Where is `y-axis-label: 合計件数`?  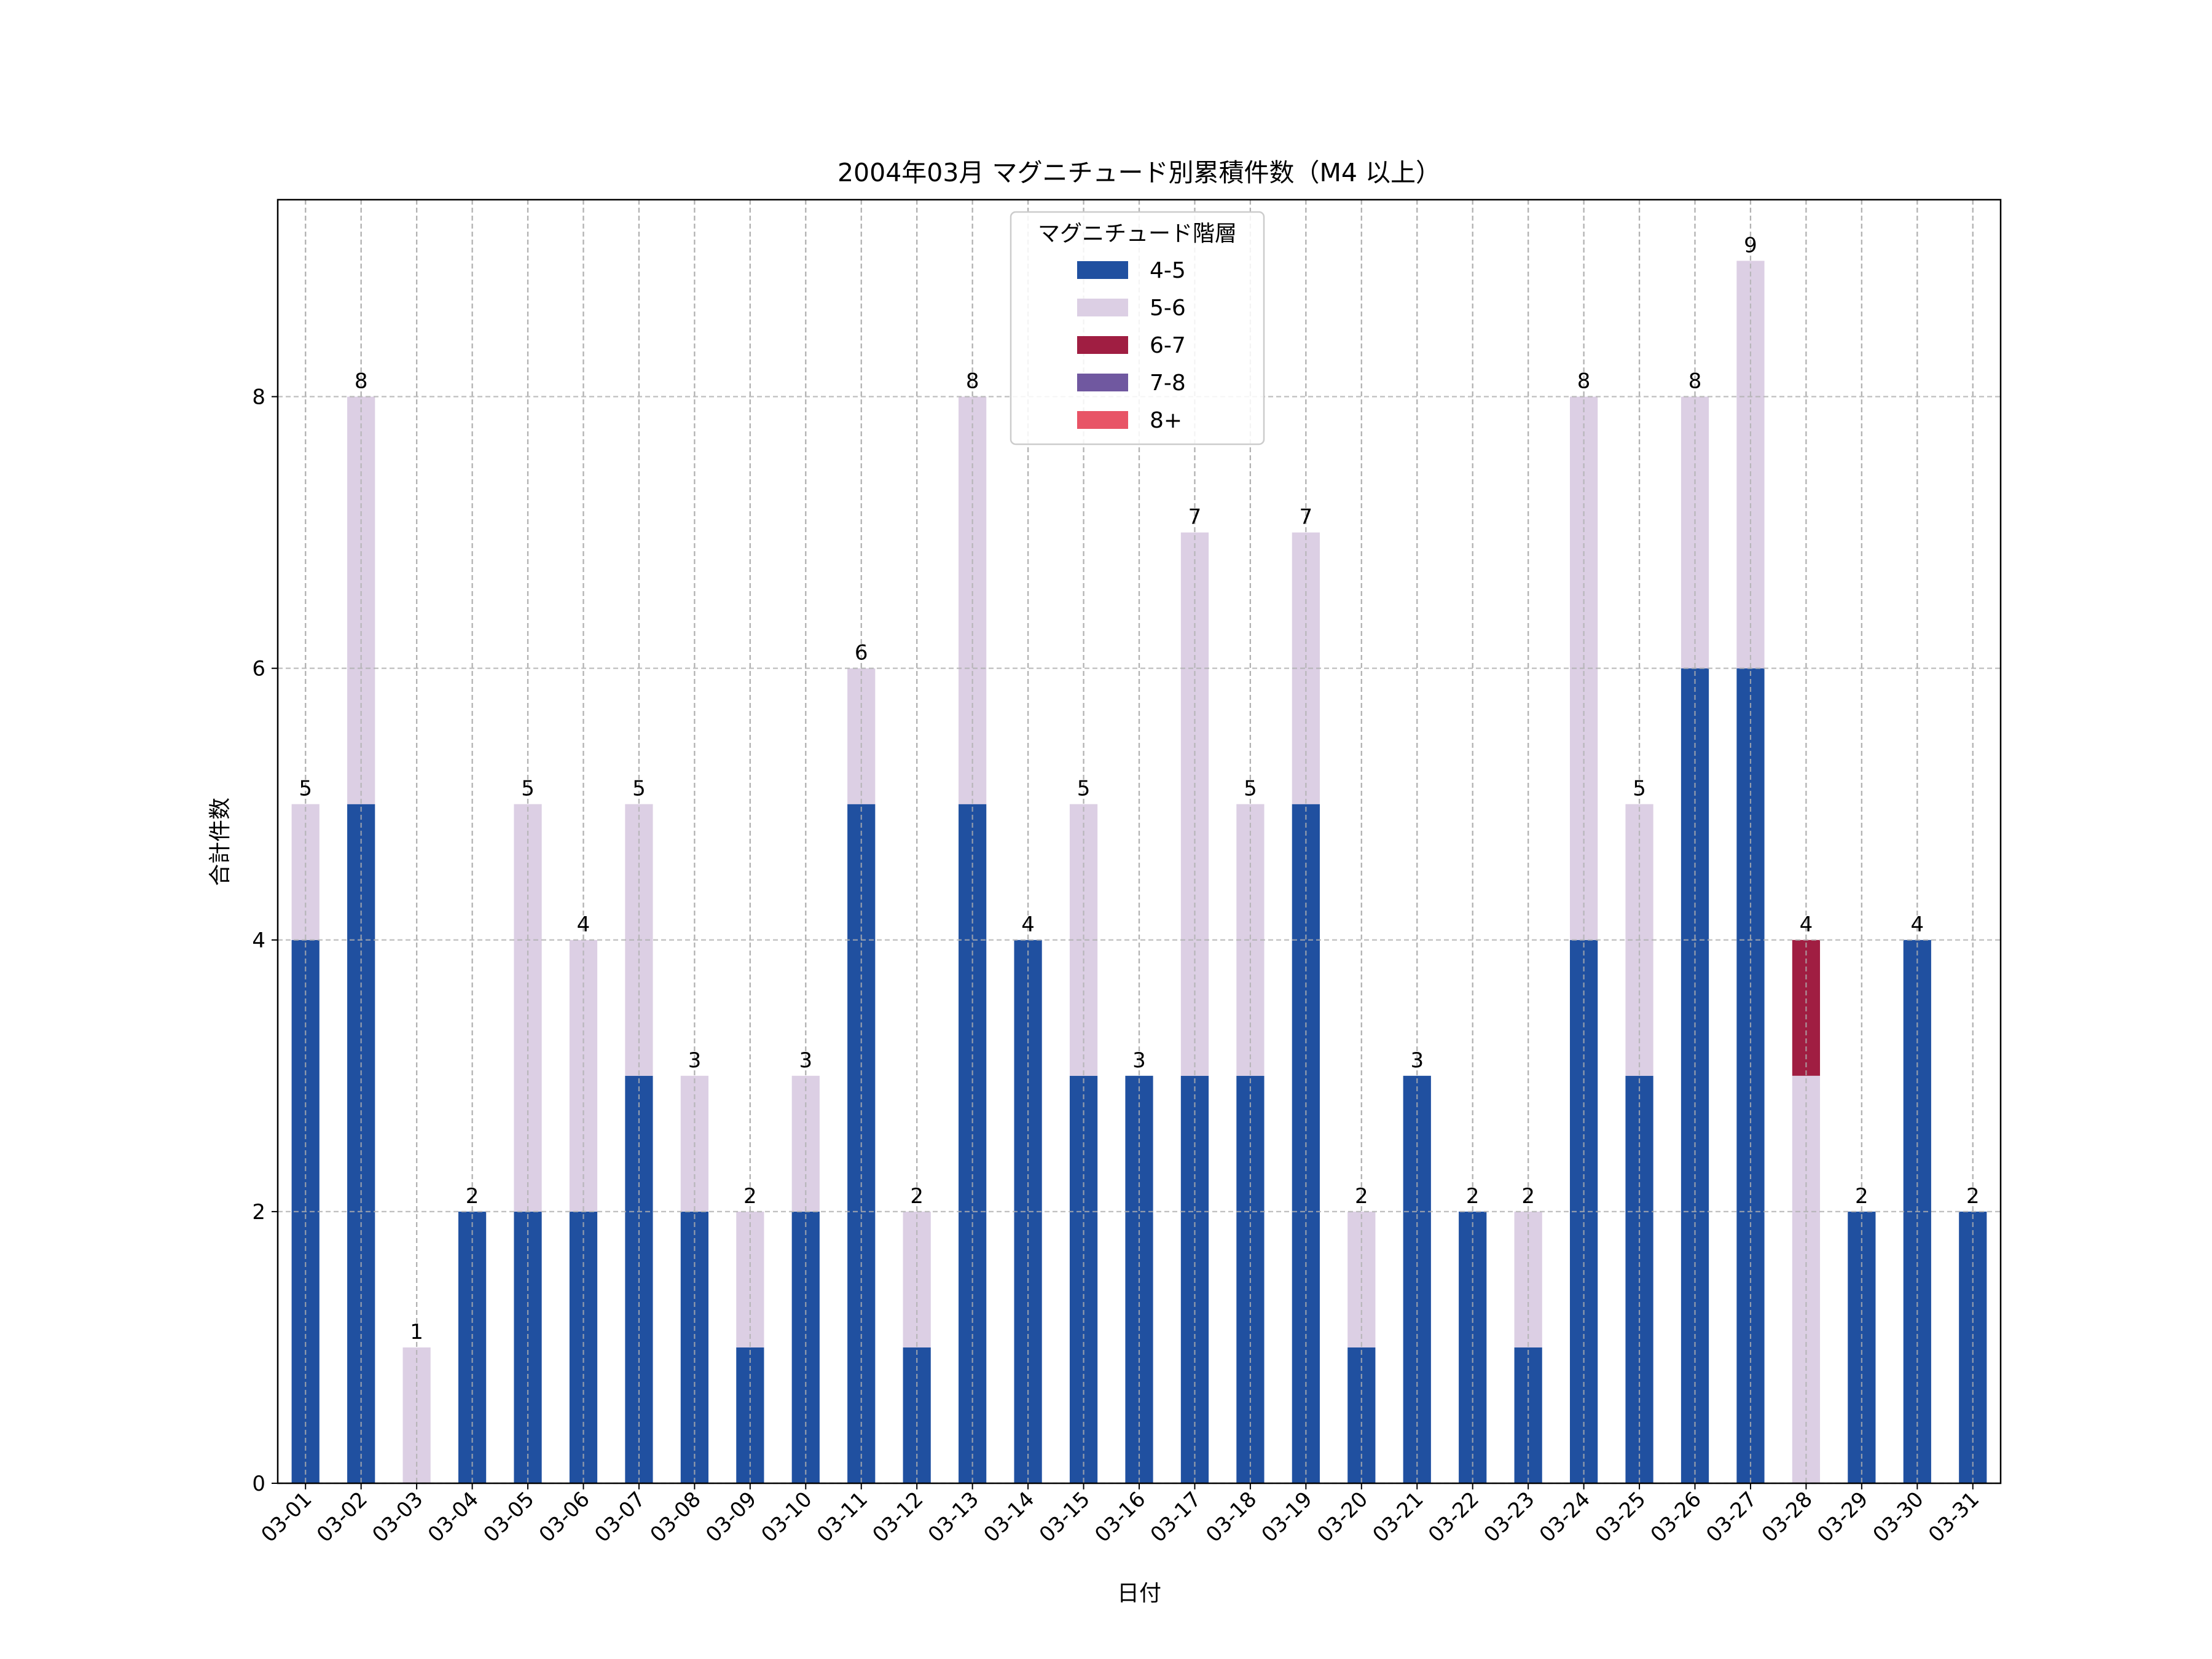
y-axis-label: 合計件数 is located at coordinates (220, 842).